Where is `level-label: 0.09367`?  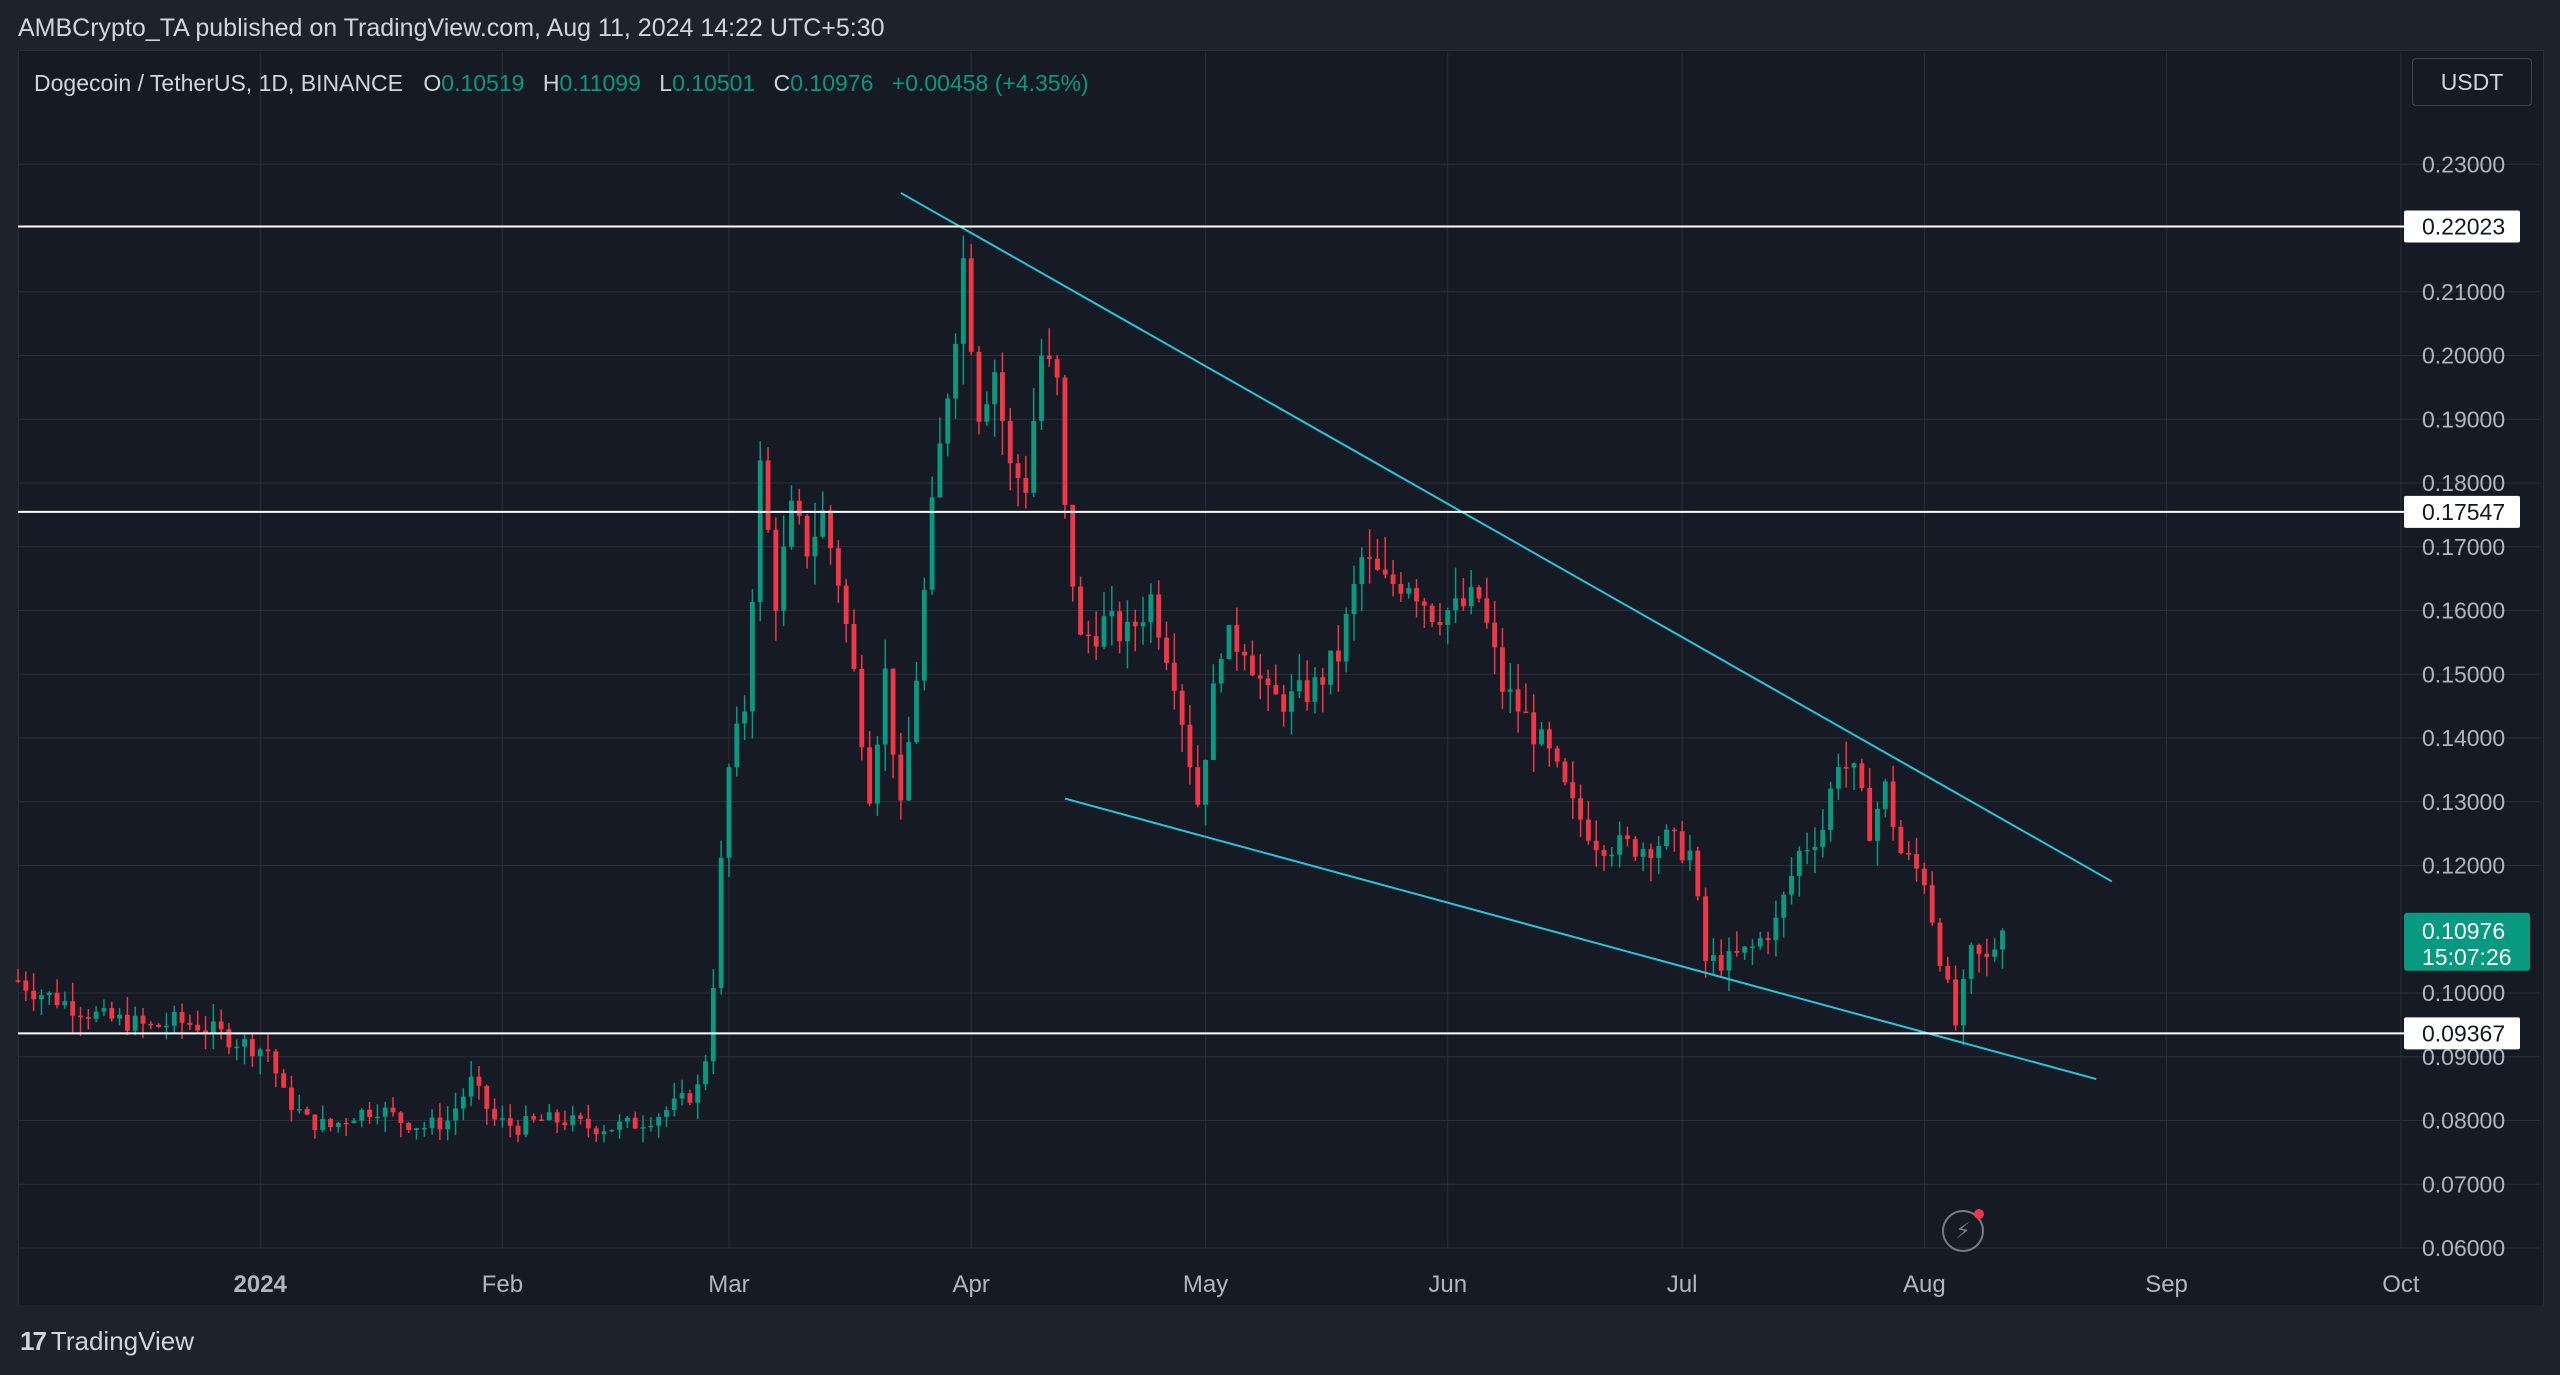
level-label: 0.09367 is located at coordinates (2463, 1033).